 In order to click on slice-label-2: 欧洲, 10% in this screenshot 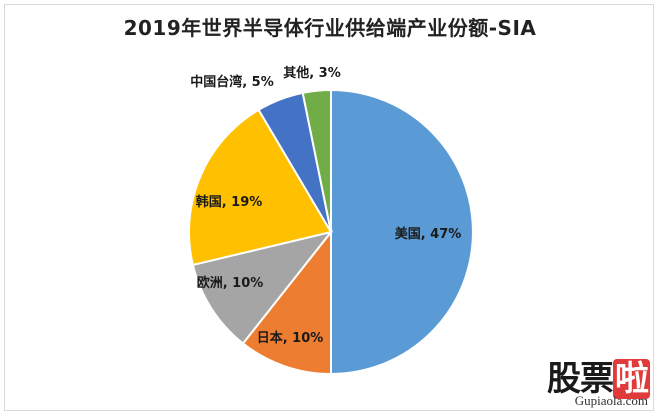, I will do `click(230, 283)`.